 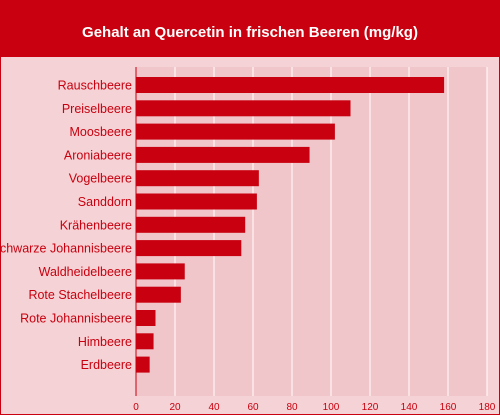 What do you see at coordinates (95, 86) in the screenshot?
I see `category-label: Rauschbeere` at bounding box center [95, 86].